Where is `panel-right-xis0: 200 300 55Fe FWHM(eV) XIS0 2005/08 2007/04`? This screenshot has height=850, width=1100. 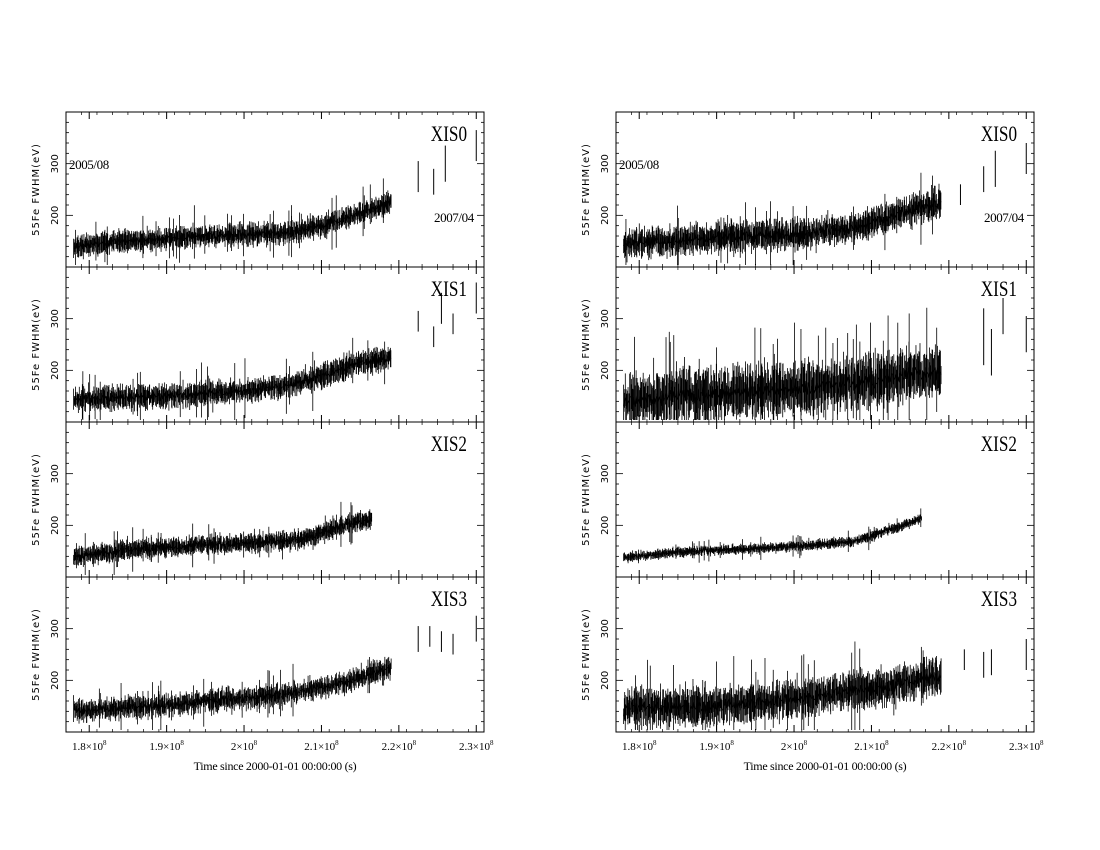
panel-right-xis0: 200 300 55Fe FWHM(eV) XIS0 2005/08 2007/04 is located at coordinates (808, 189).